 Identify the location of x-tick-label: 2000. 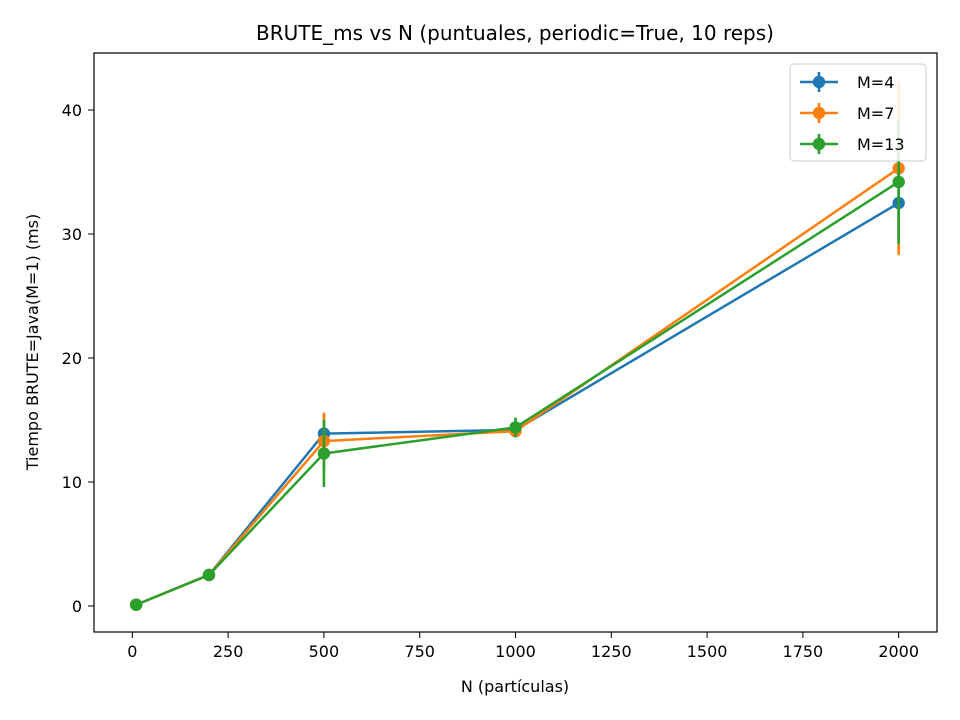
(898, 651).